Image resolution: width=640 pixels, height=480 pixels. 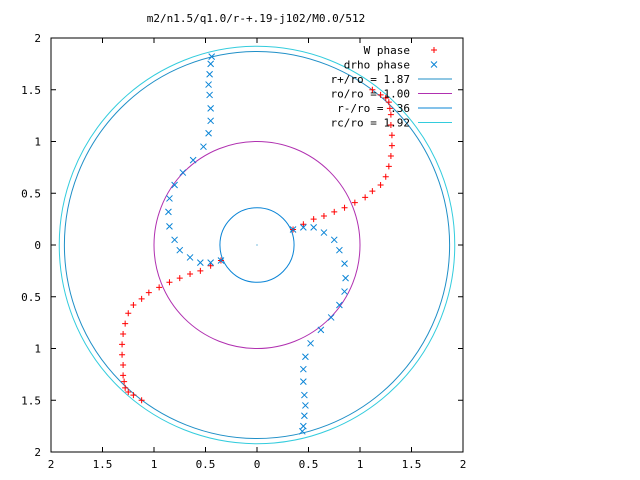 What do you see at coordinates (434, 50) in the screenshot?
I see `legend-marker` at bounding box center [434, 50].